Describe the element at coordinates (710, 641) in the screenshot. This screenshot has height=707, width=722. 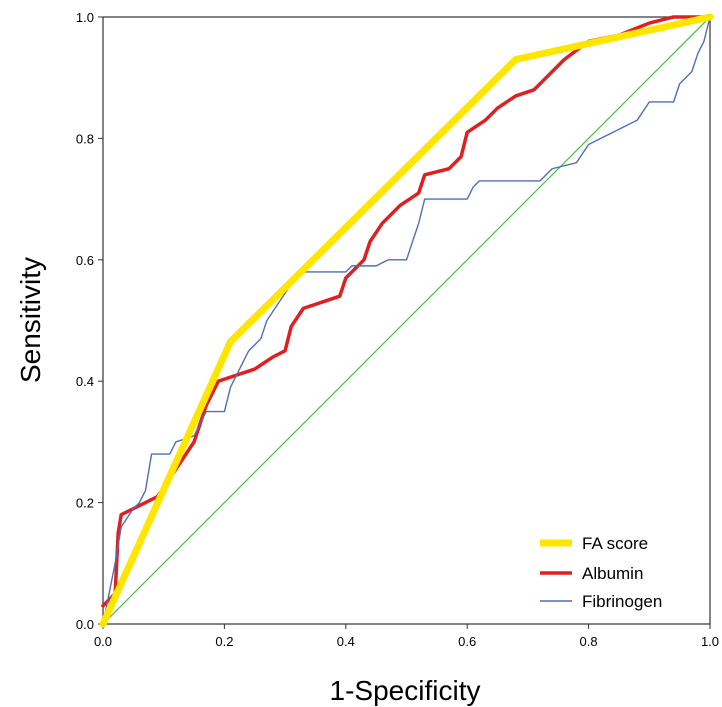
I see `x-tick-label: 1.0` at that location.